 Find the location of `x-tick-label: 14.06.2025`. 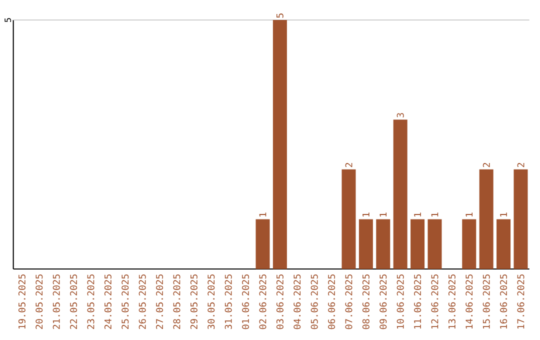

x-tick-label: 14.06.2025 is located at coordinates (469, 301).